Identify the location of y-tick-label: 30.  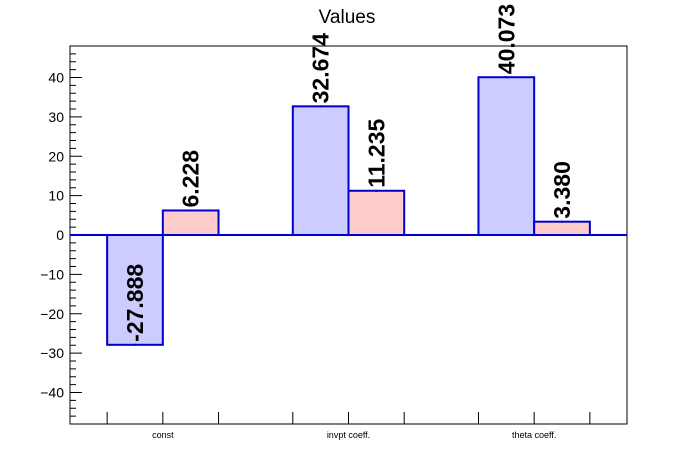
(56, 117).